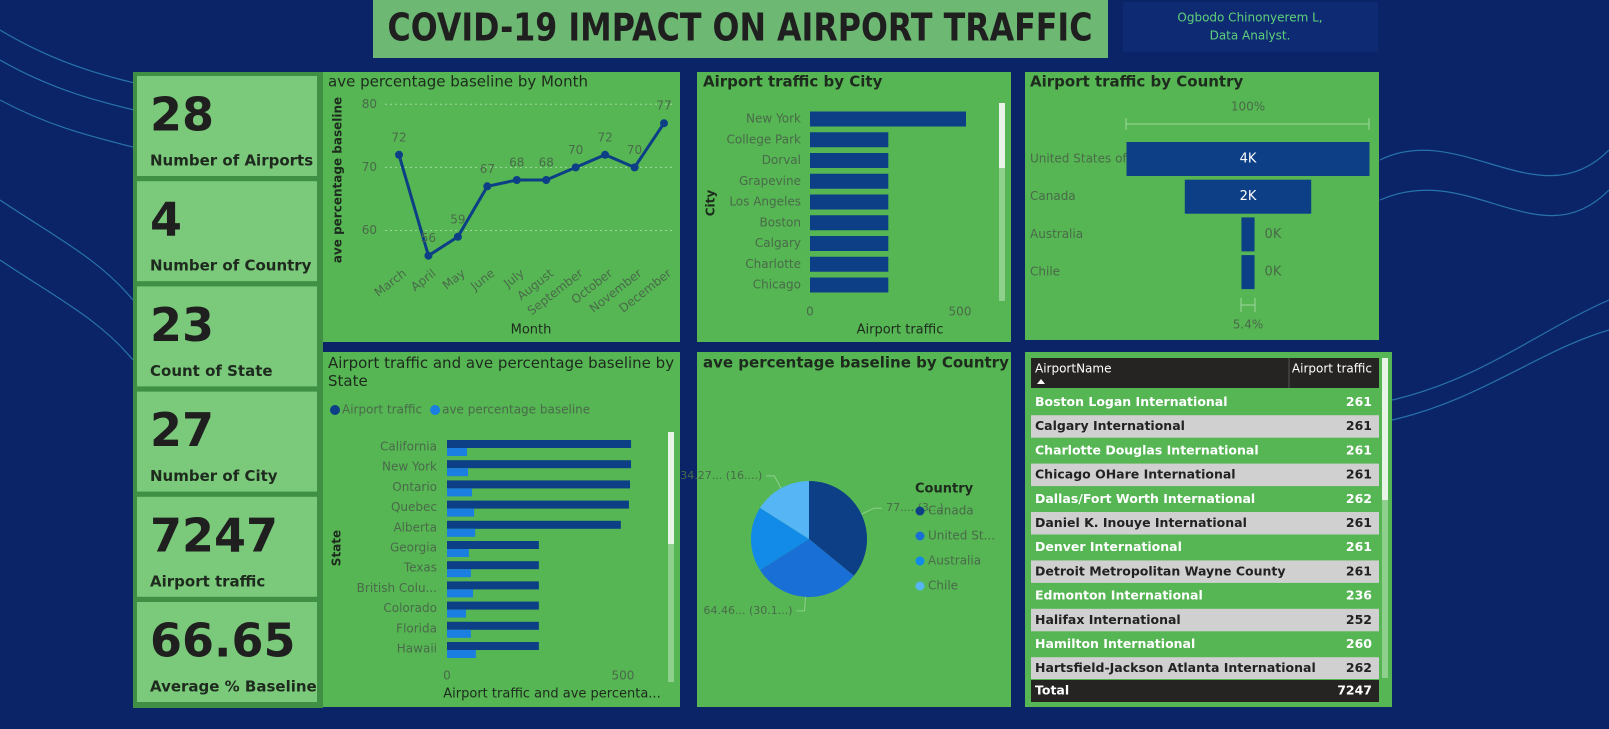  I want to click on cell: Hartsfield-Jackson Atlanta International, so click(1175, 667).